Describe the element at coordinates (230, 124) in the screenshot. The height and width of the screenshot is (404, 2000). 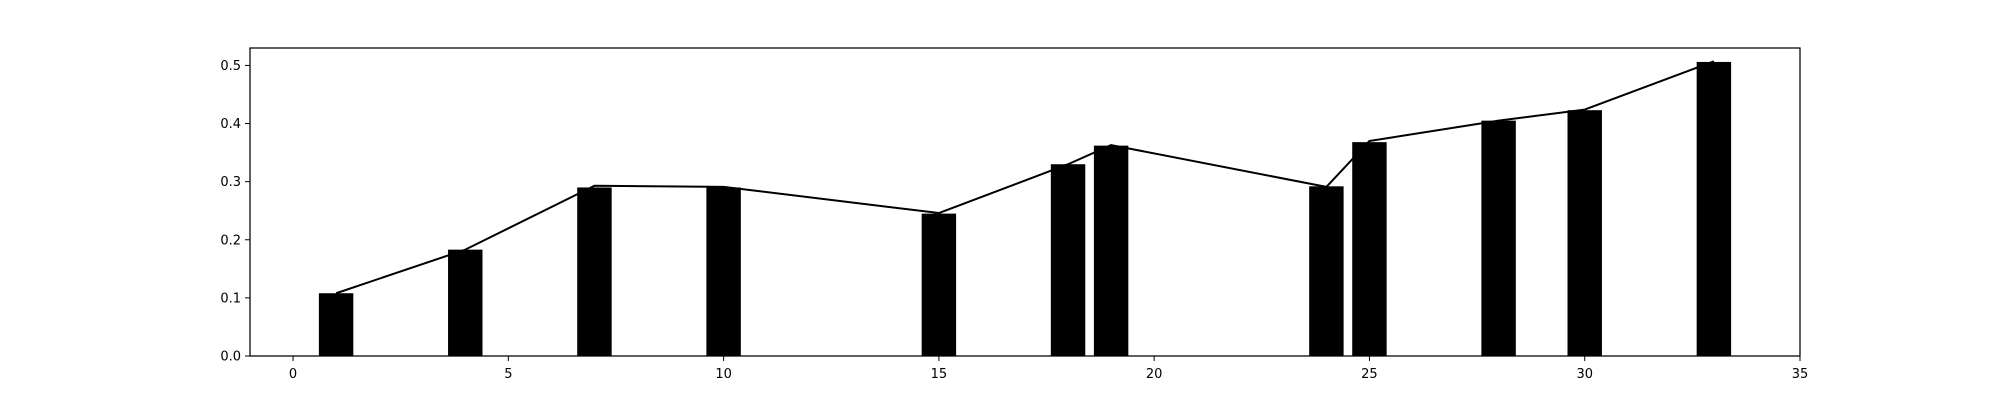
I see `y-tick-label: 0.4` at that location.